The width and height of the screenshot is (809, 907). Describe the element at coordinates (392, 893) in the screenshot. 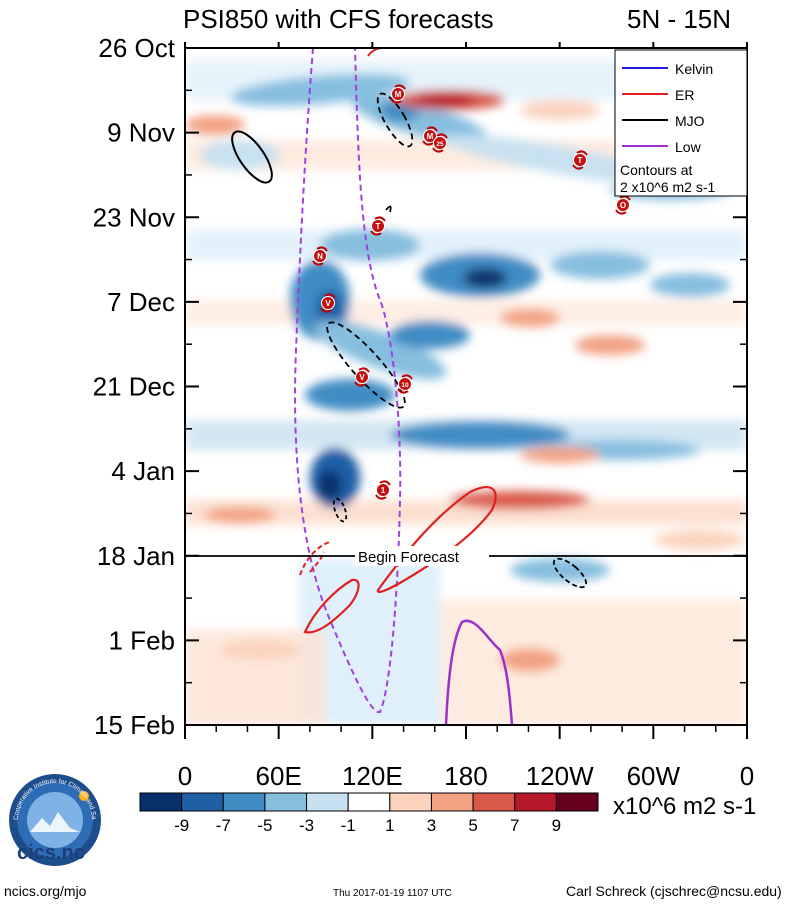

I see `footer-timestamp: Thu 2017-01-19 1107 UTC` at that location.